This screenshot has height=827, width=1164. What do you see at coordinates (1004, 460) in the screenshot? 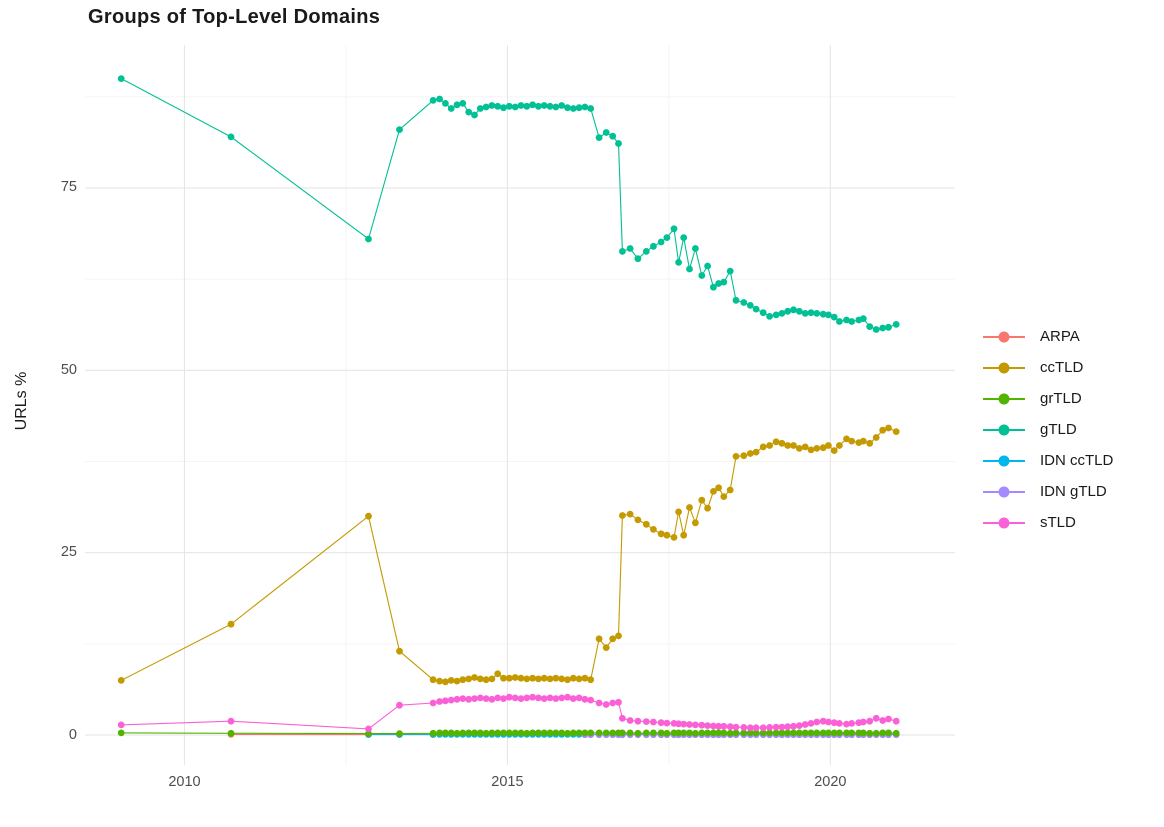
I see `legend-swatch` at bounding box center [1004, 460].